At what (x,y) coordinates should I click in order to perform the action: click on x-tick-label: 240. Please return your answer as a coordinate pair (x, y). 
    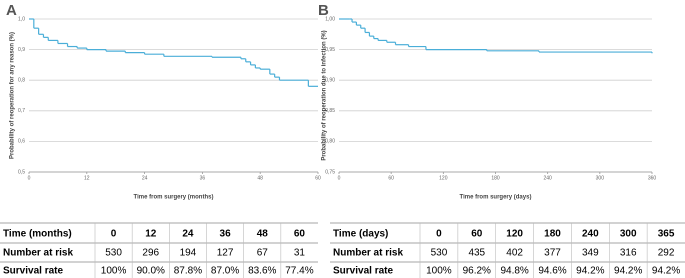
    Looking at the image, I should click on (547, 178).